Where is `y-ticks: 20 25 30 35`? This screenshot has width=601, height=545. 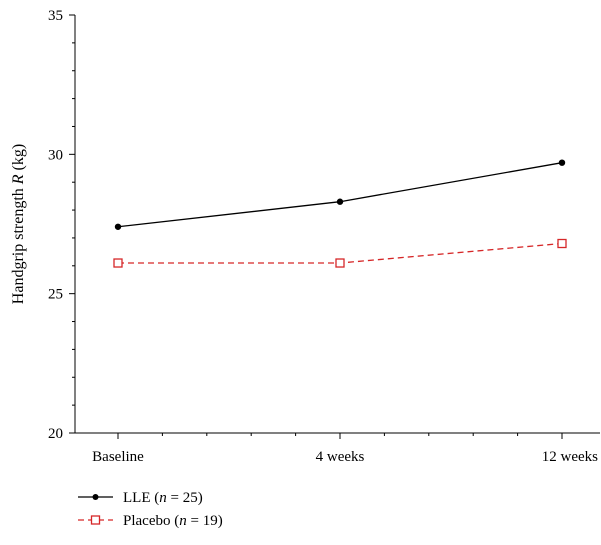 y-ticks: 20 25 30 35 is located at coordinates (61, 225).